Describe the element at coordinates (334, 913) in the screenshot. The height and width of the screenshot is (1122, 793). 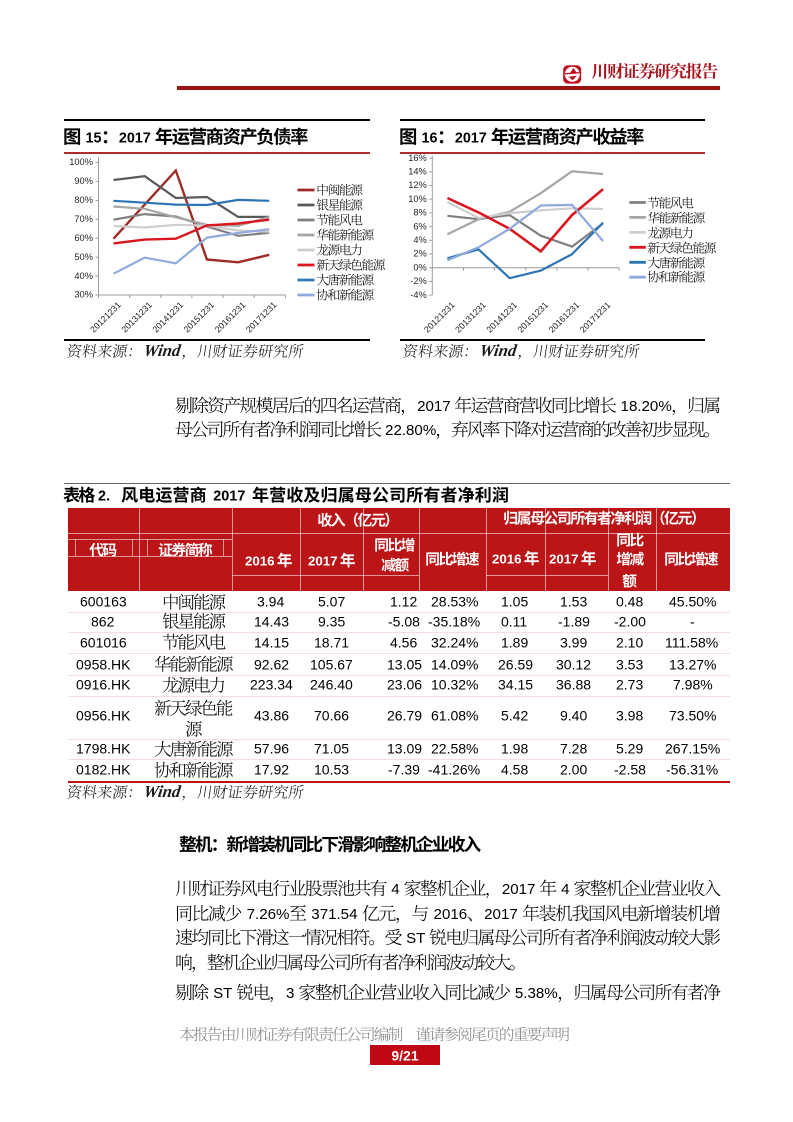
I see `svg-text: 371.54` at that location.